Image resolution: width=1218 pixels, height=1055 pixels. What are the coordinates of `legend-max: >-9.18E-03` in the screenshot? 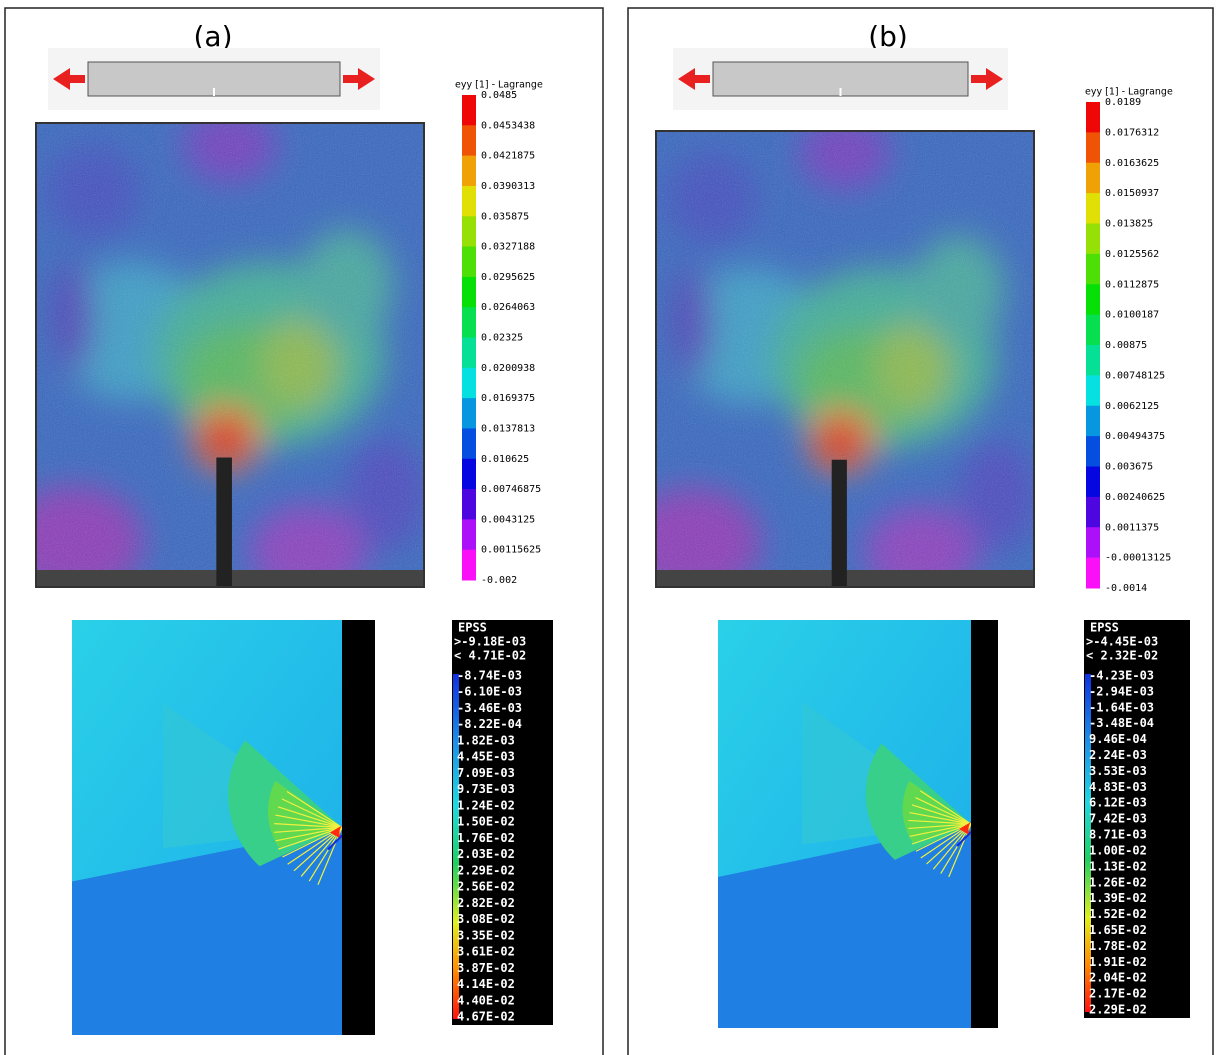 It's located at (490, 642).